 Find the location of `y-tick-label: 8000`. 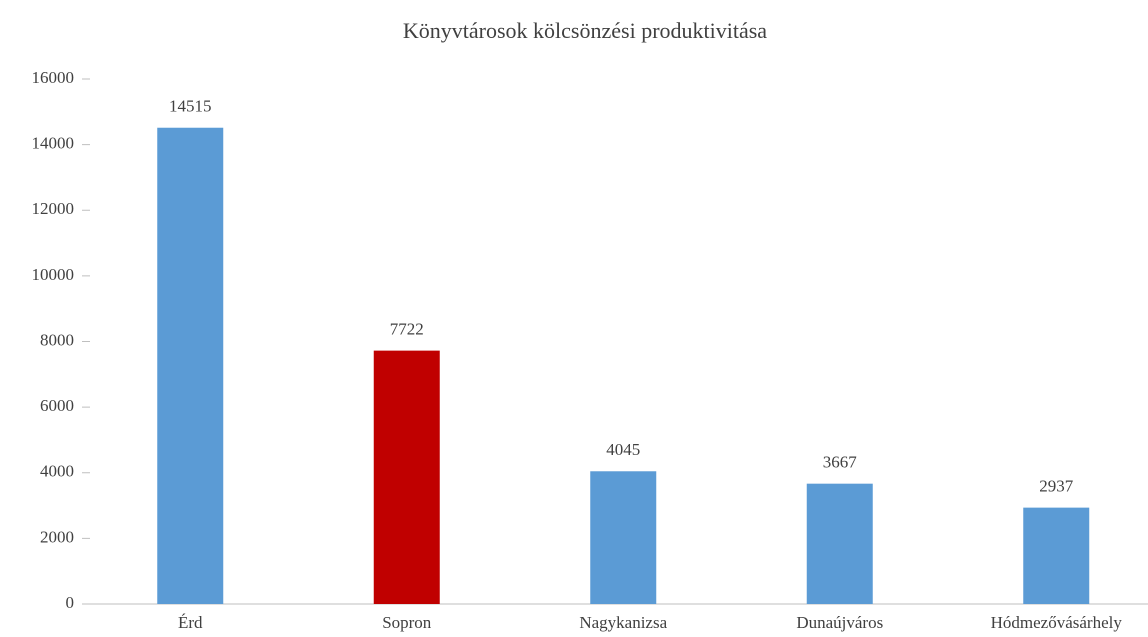

y-tick-label: 8000 is located at coordinates (57, 339).